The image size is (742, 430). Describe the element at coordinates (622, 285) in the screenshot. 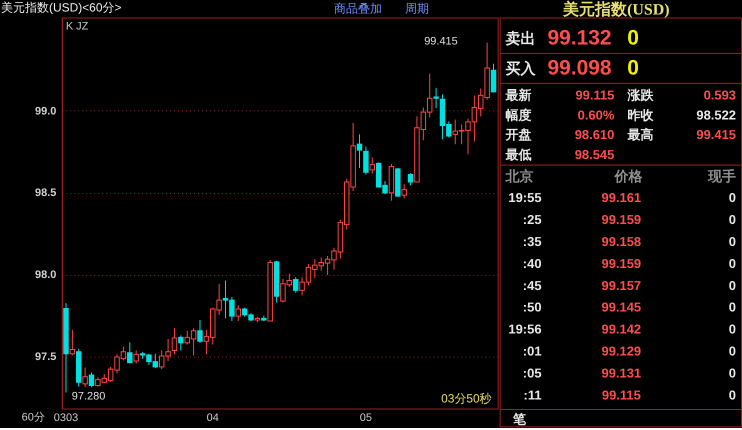

I see `text: 99.157` at that location.